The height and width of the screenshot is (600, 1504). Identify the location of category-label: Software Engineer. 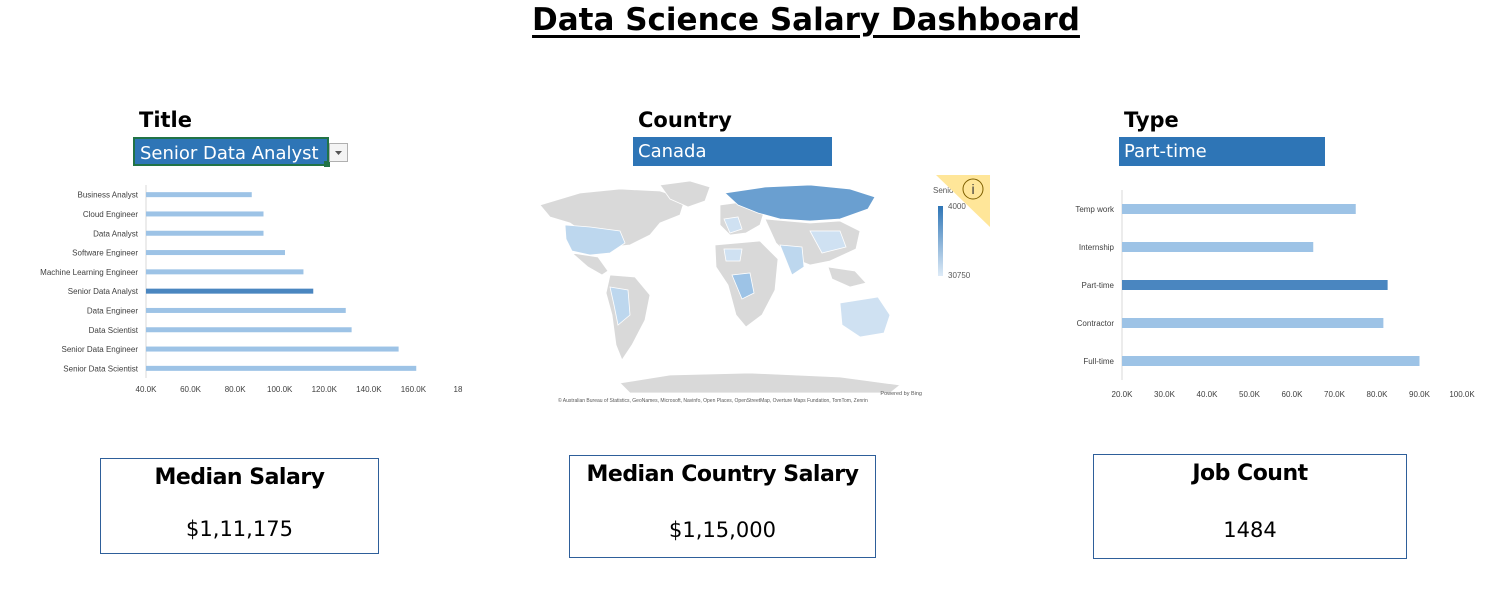
(105, 253).